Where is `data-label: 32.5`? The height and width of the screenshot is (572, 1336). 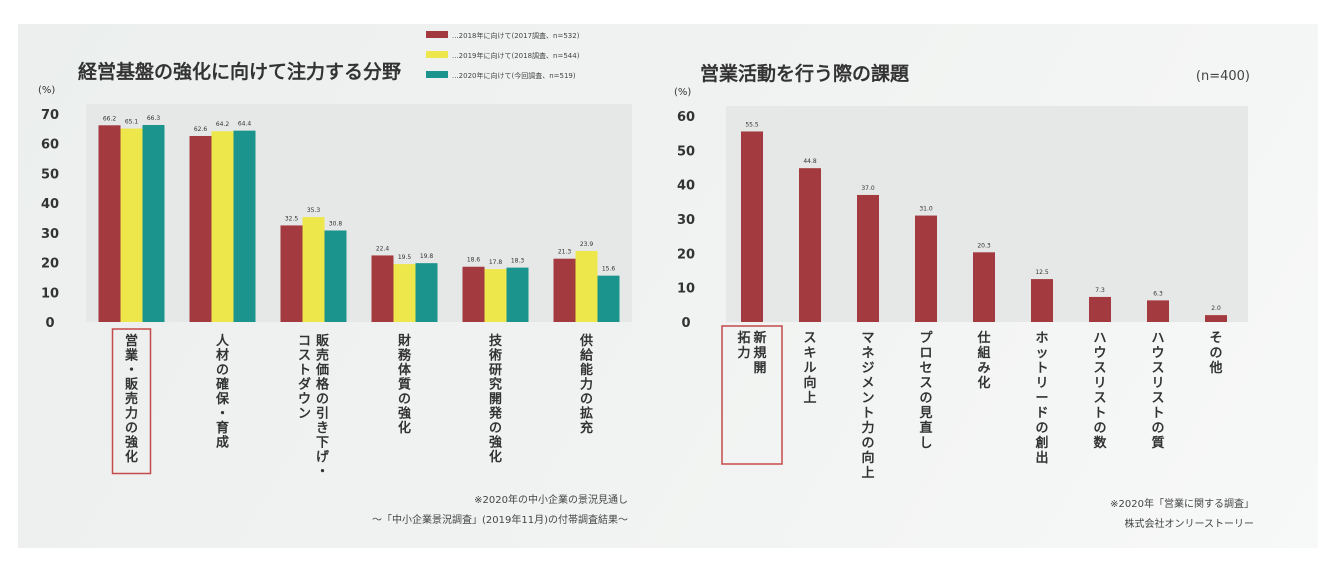 data-label: 32.5 is located at coordinates (292, 218).